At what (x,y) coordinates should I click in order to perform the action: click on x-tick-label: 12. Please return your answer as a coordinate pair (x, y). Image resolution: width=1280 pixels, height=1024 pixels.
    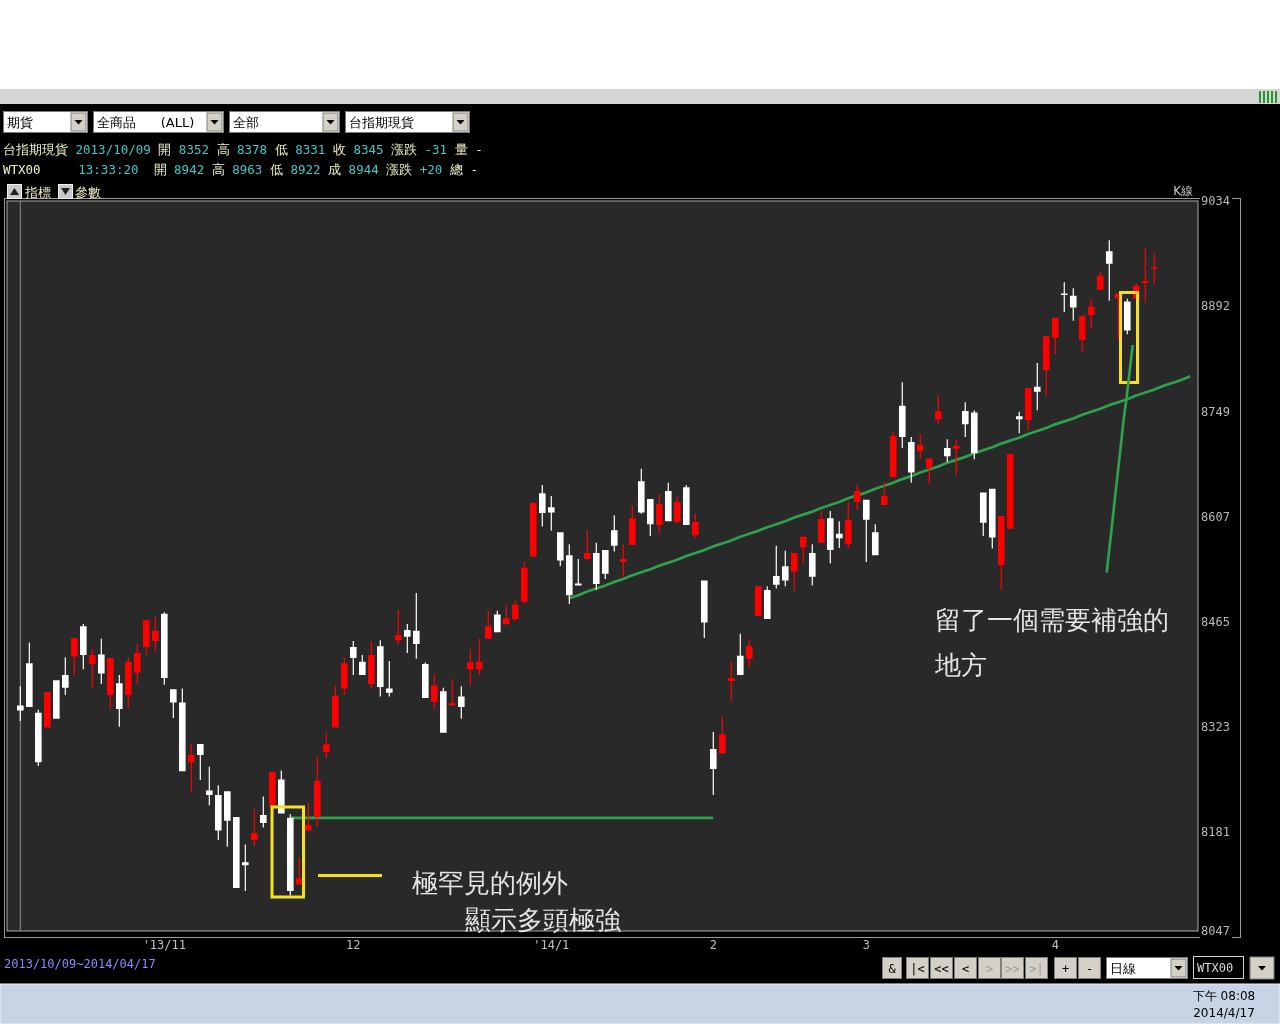
    Looking at the image, I should click on (353, 945).